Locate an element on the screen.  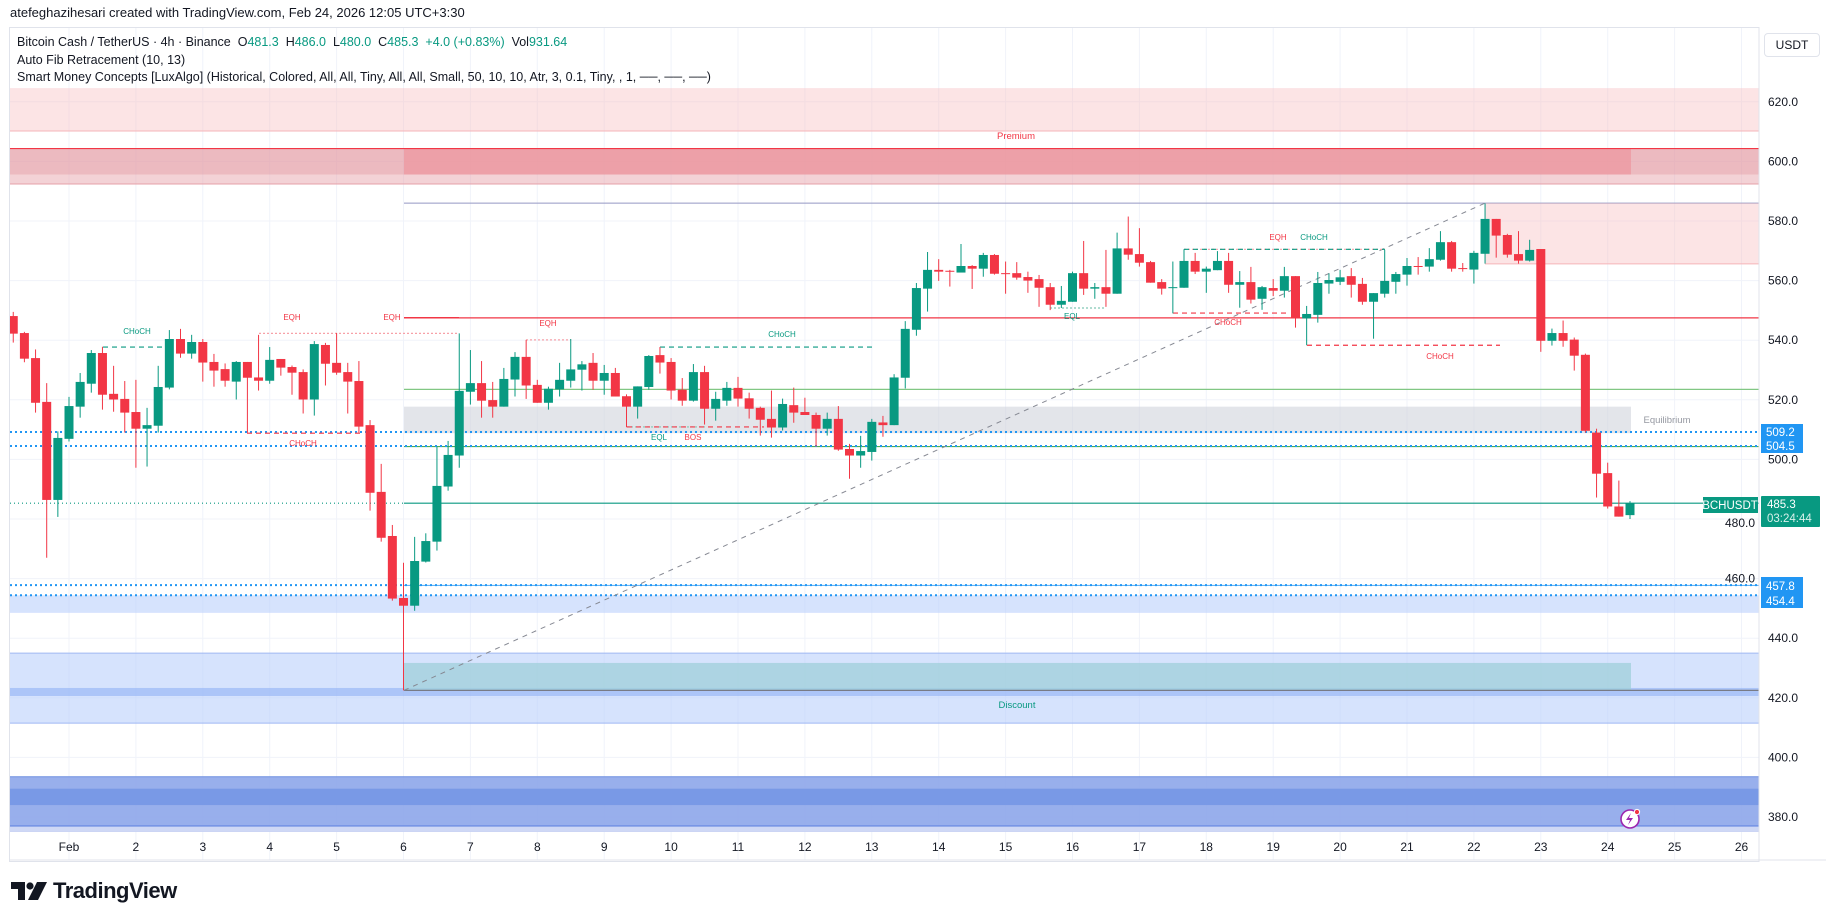
open-label: O is located at coordinates (242, 42).